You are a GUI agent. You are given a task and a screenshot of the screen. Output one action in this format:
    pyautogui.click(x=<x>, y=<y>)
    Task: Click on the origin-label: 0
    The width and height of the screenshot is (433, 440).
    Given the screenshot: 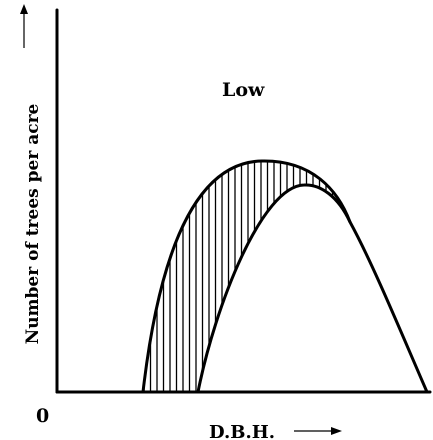 What is the action you would take?
    pyautogui.click(x=42, y=416)
    